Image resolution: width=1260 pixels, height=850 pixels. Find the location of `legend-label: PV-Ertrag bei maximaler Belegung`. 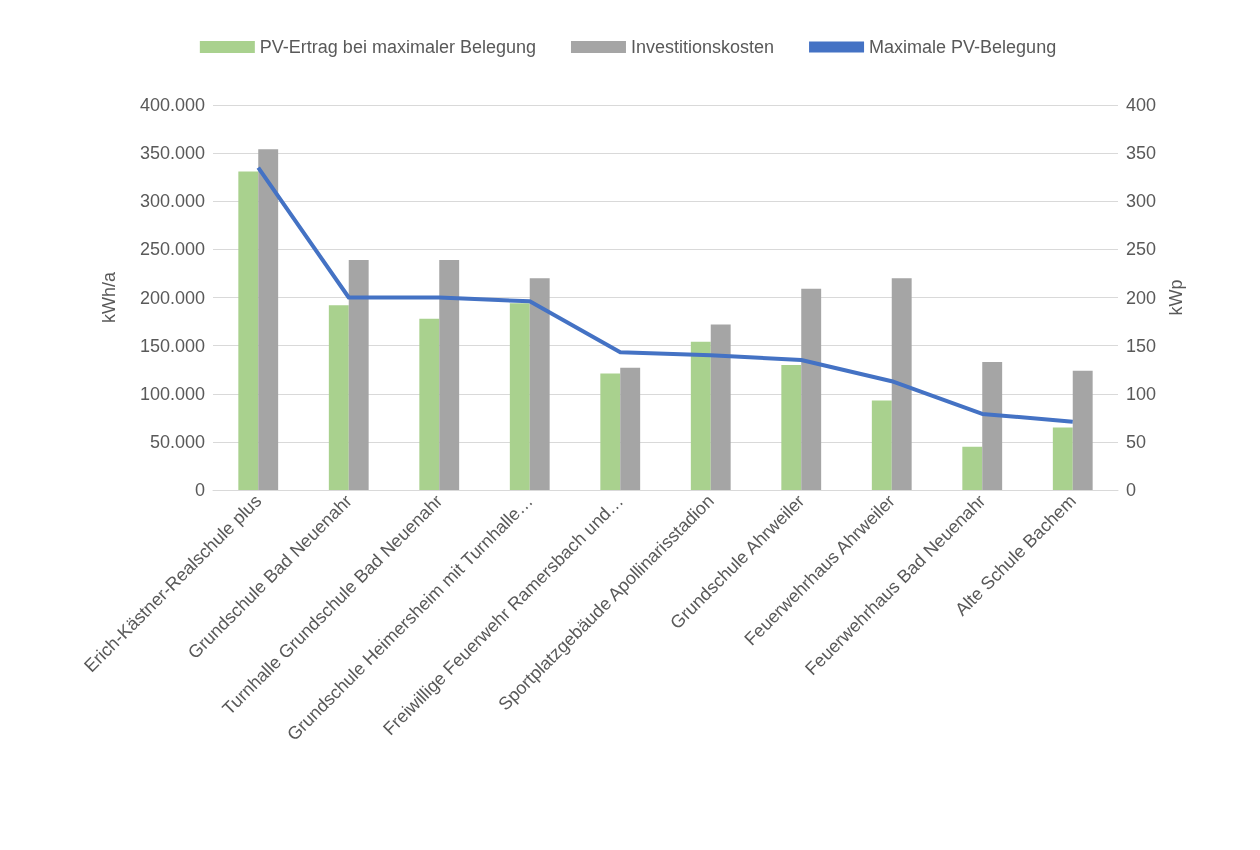

legend-label: PV-Ertrag bei maximaler Belegung is located at coordinates (397, 47).